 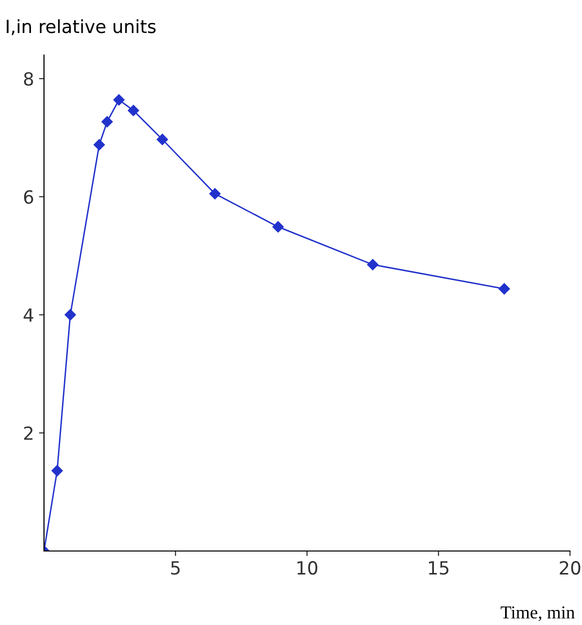 What do you see at coordinates (438, 568) in the screenshot?
I see `x-tick-label: 15` at bounding box center [438, 568].